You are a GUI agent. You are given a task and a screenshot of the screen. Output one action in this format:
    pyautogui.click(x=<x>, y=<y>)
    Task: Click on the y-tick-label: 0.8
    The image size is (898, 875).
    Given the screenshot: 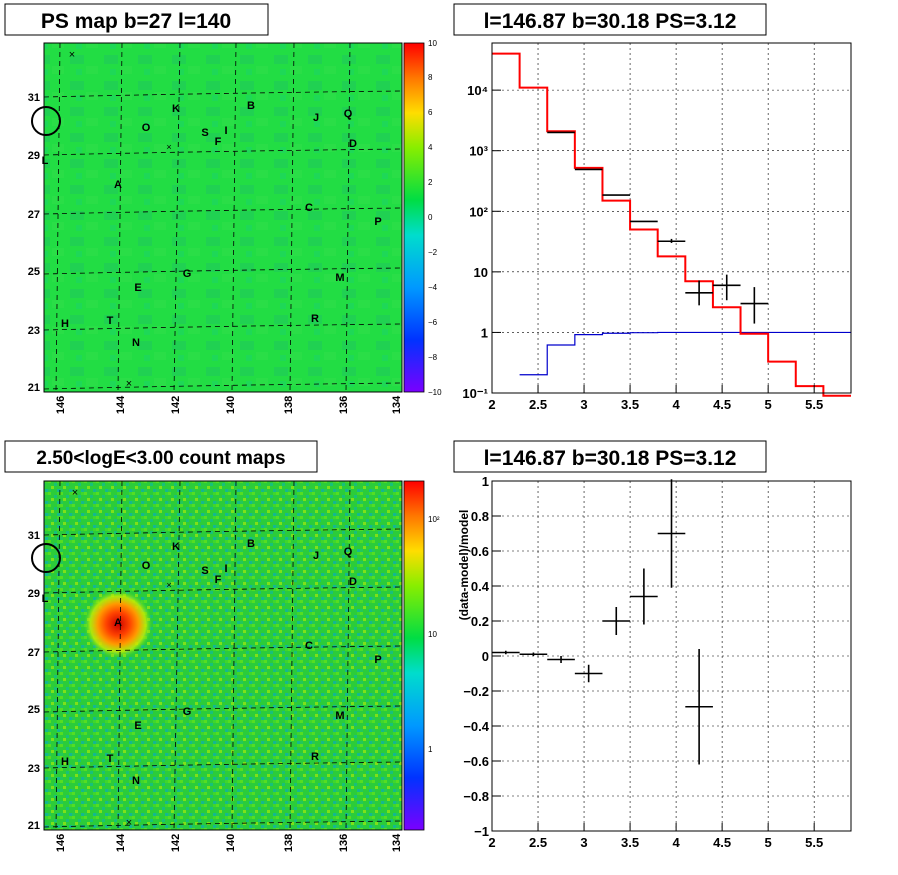 What is the action you would take?
    pyautogui.click(x=480, y=516)
    